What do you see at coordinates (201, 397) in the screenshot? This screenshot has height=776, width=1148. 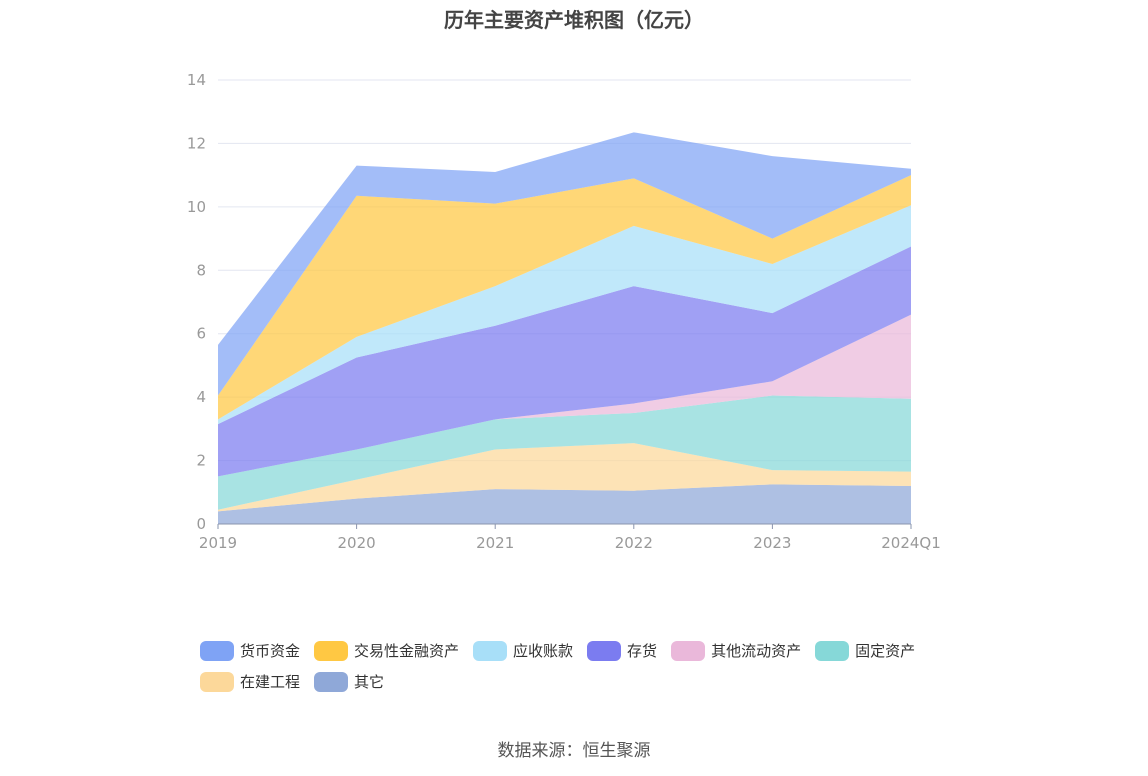 I see `y-tick-label: 4` at bounding box center [201, 397].